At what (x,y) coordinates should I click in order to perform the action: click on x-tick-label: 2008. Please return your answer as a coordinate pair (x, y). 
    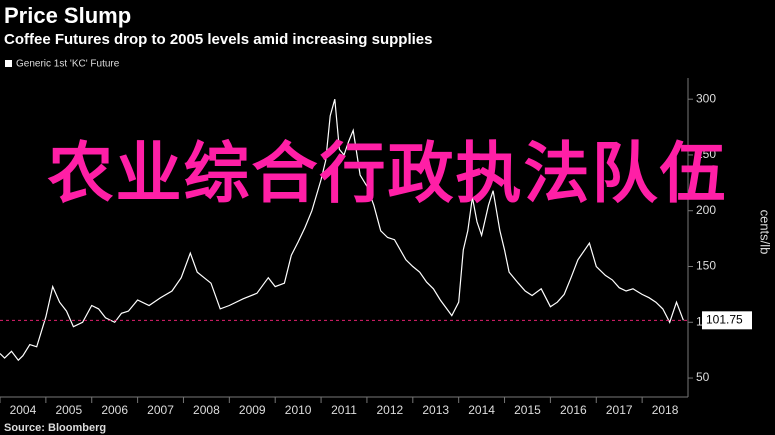
    Looking at the image, I should click on (206, 410).